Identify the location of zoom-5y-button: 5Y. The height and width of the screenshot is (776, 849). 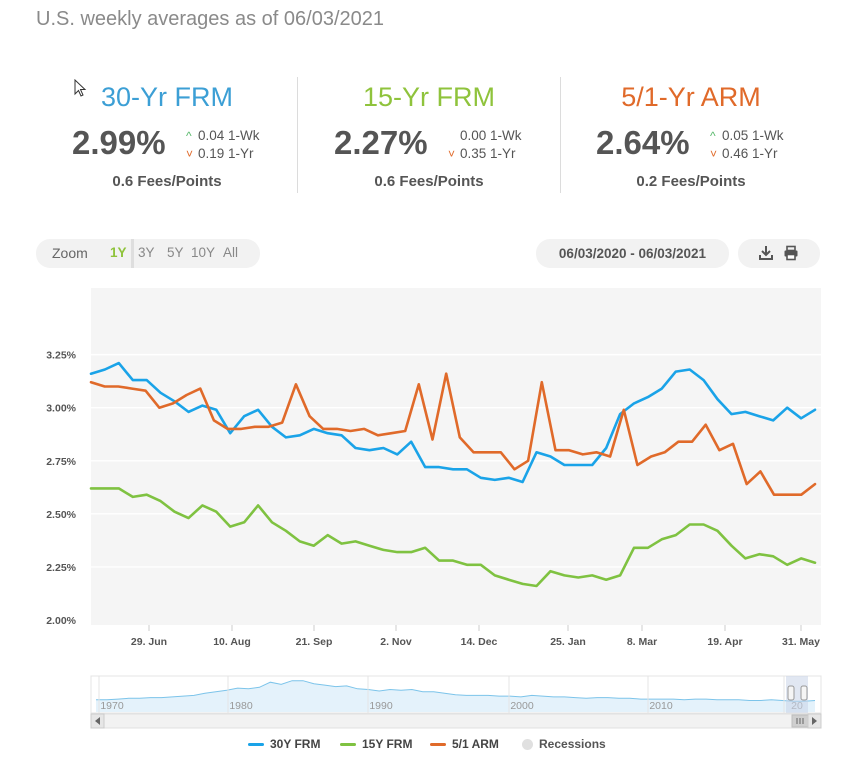
(175, 252).